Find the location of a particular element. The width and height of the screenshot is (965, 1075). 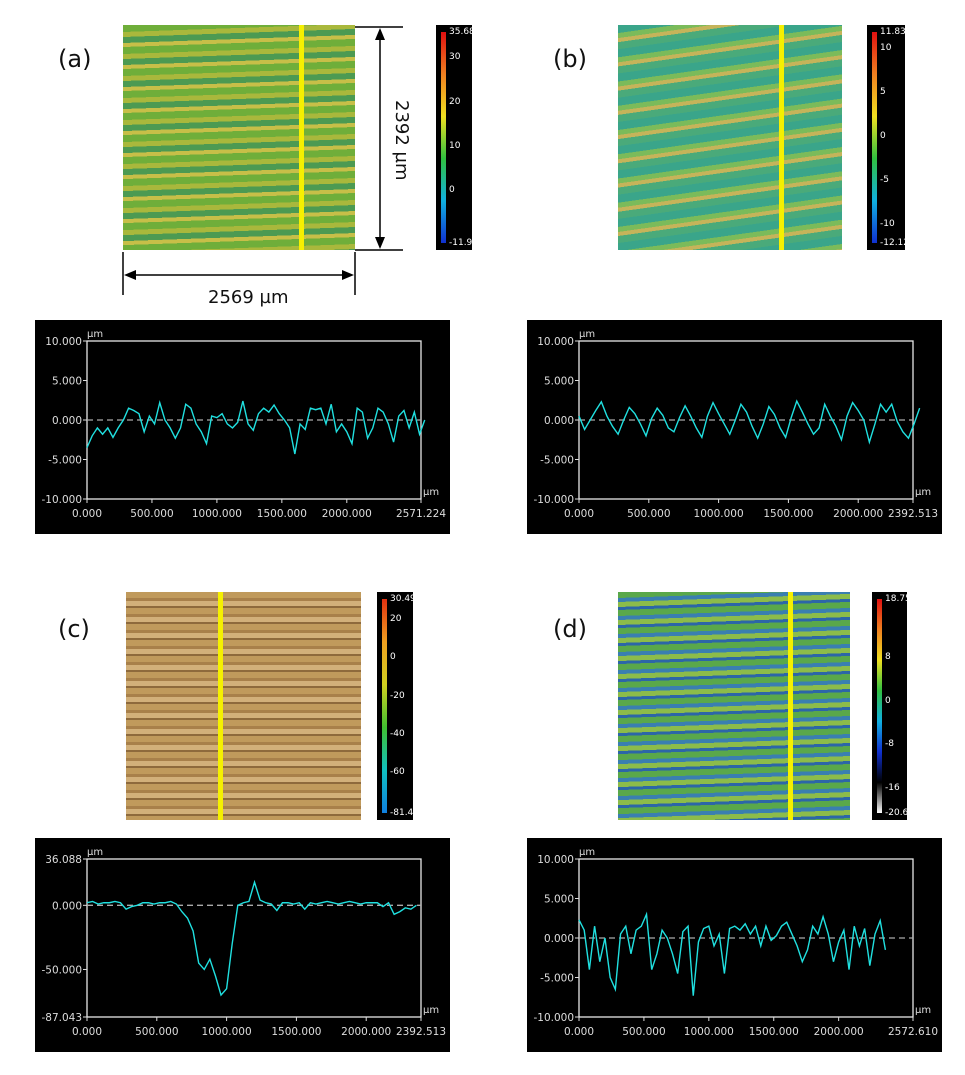

colorbar-tick-label: 30 is located at coordinates (455, 57).